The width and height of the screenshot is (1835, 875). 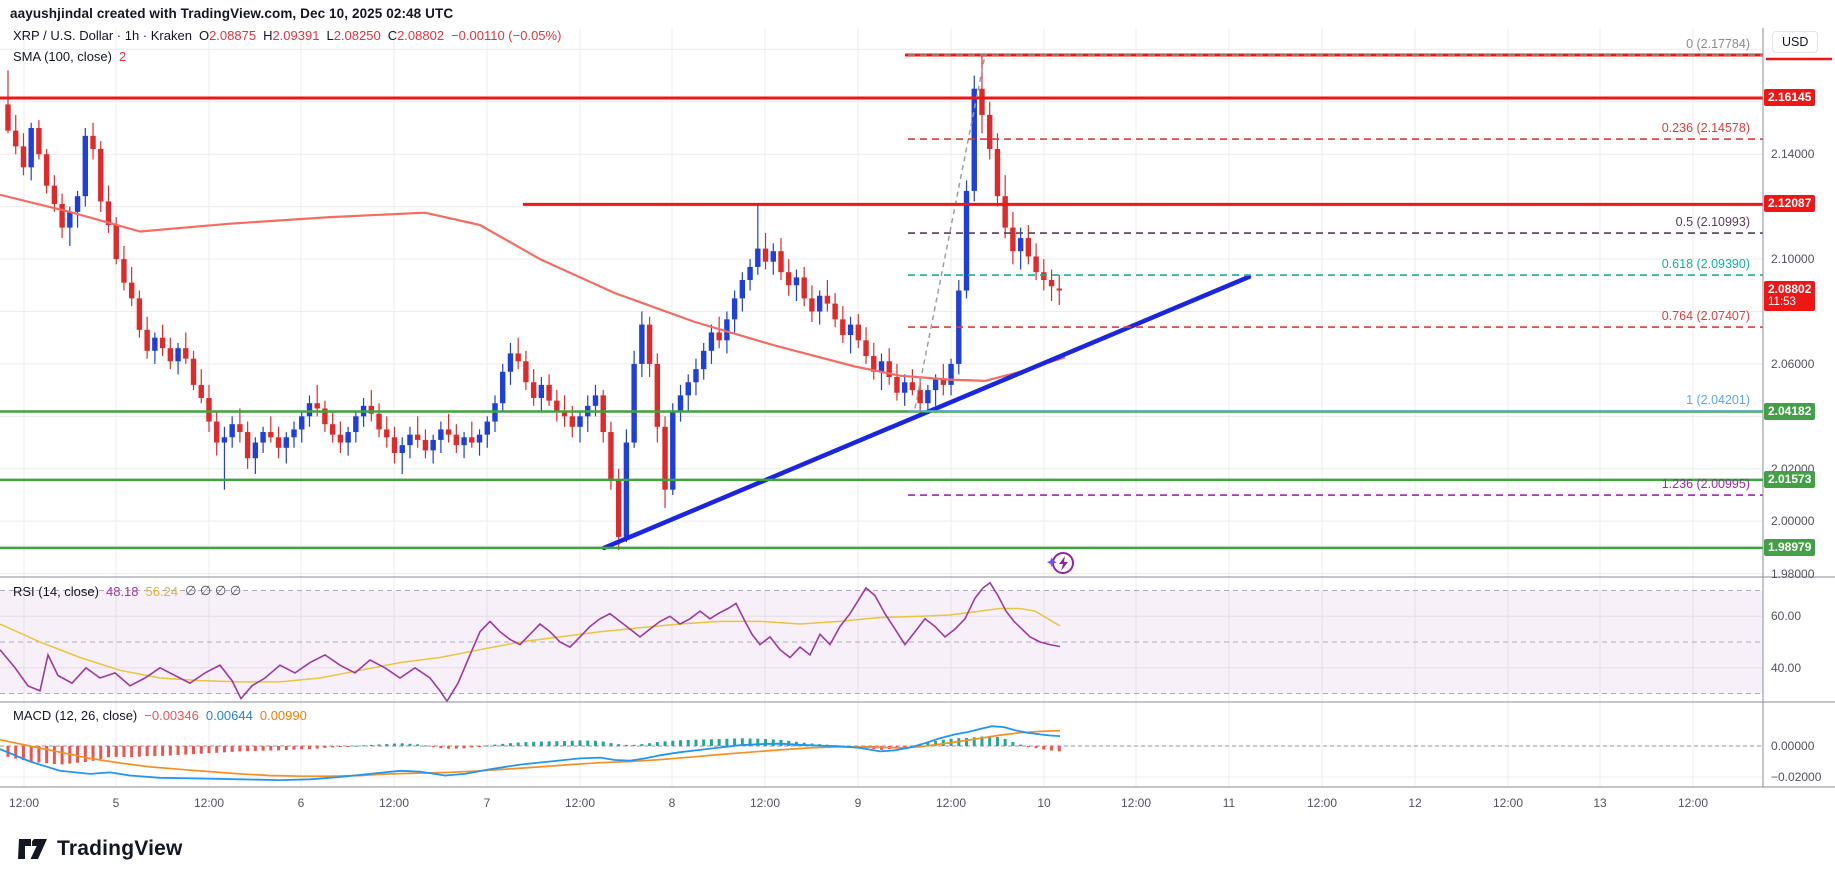 What do you see at coordinates (162, 591) in the screenshot?
I see `rsi-ma-value: 56.24` at bounding box center [162, 591].